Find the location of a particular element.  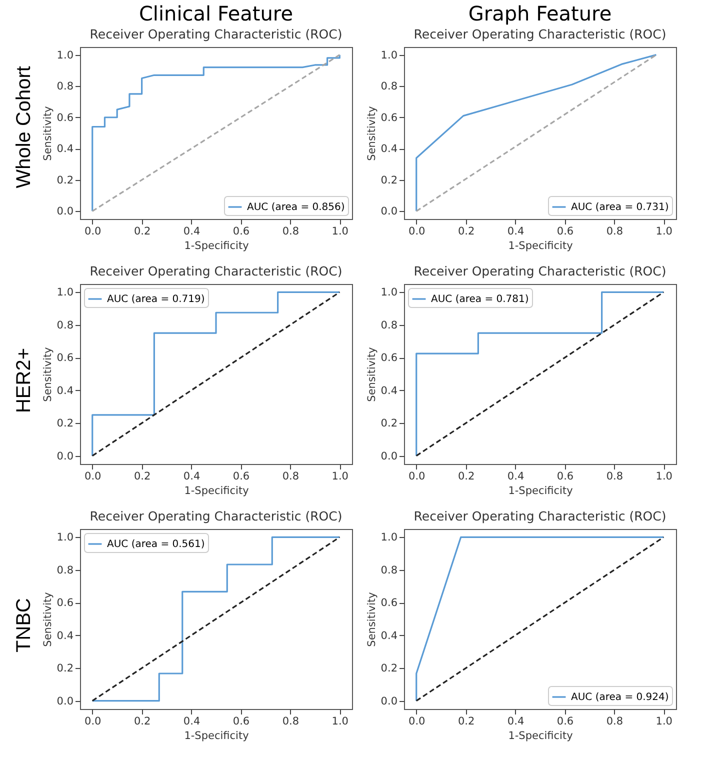

legend-label: AUC (area = 0.924) is located at coordinates (620, 697).